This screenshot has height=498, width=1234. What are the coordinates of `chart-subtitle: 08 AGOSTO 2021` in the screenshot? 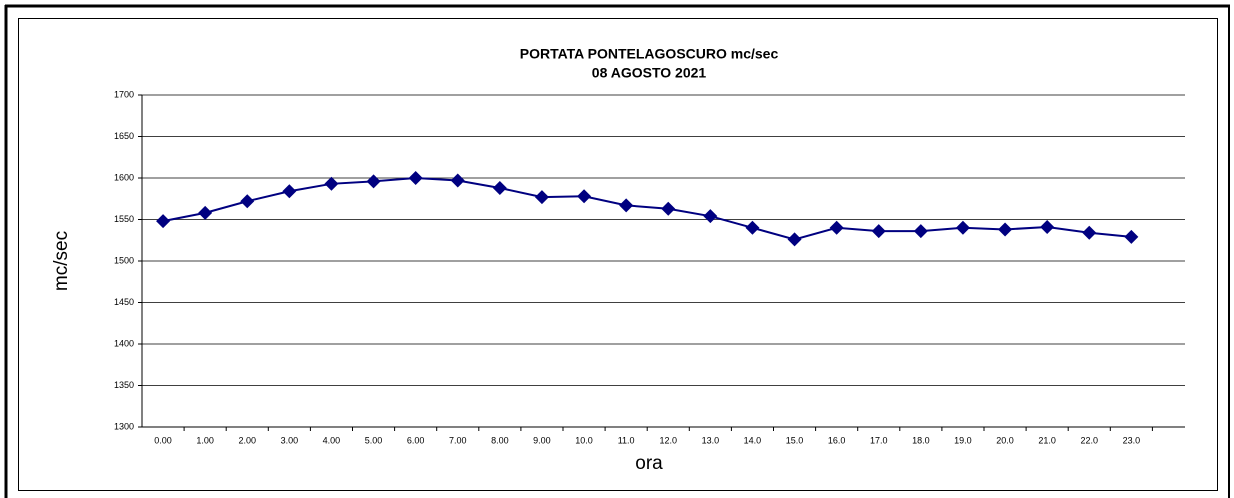 It's located at (649, 73).